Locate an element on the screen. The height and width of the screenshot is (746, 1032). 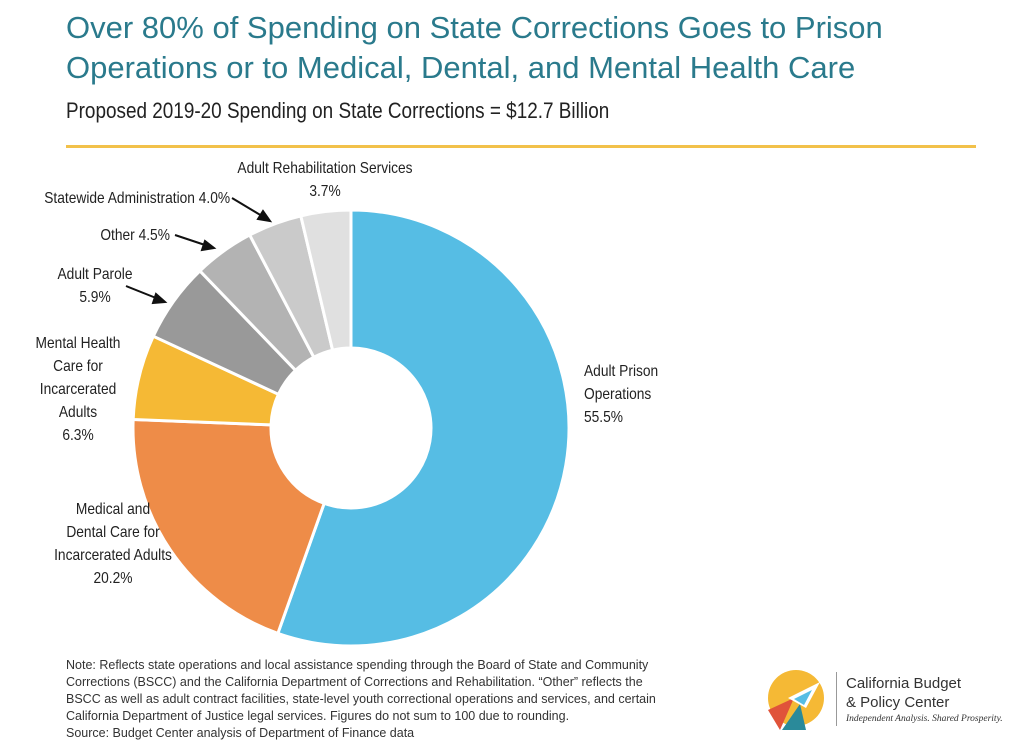
cbpc-logo-mark is located at coordinates (796, 700).